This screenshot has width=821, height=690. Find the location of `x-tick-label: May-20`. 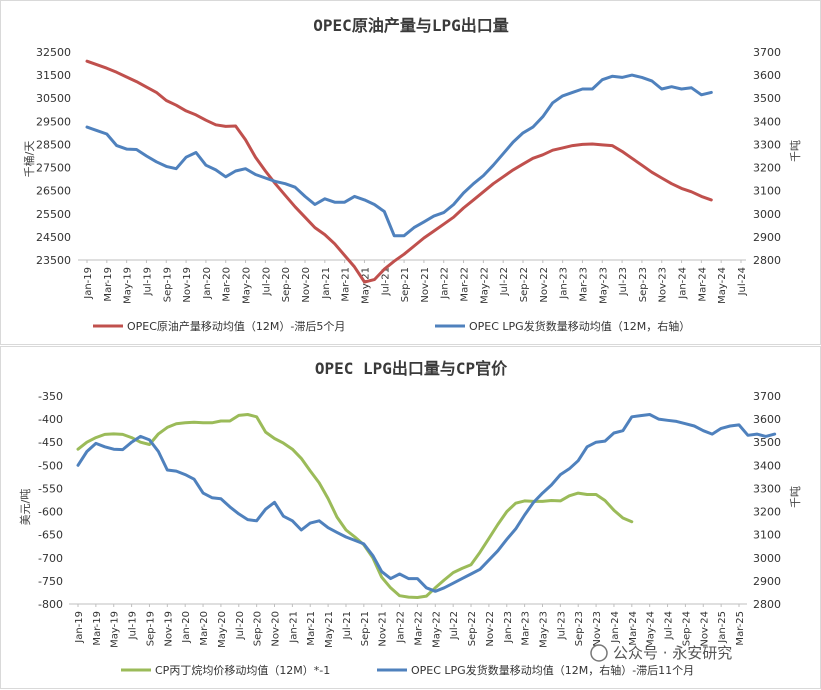

x-tick-label: May-20 is located at coordinates (247, 285).